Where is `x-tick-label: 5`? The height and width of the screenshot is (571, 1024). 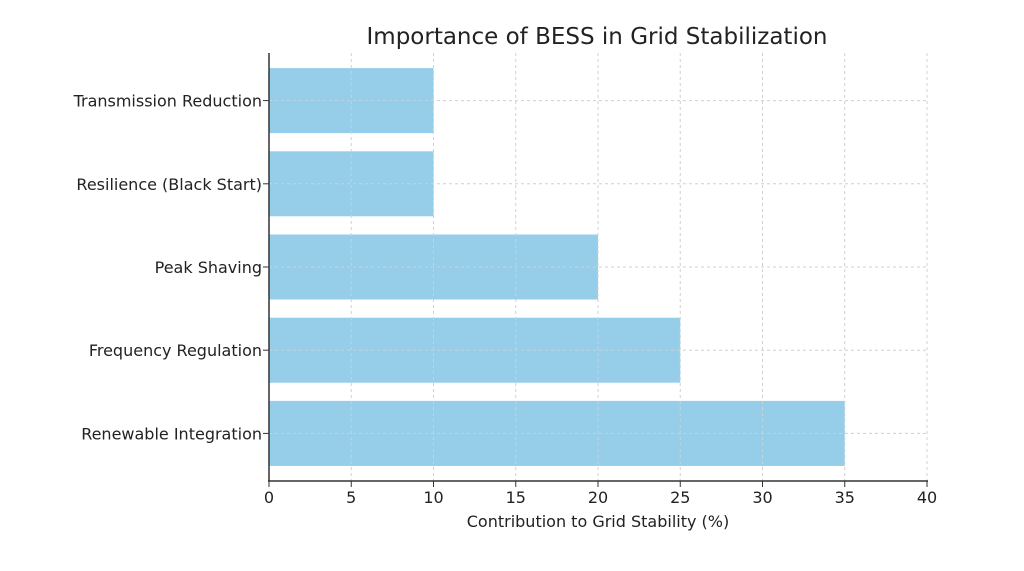 x-tick-label: 5 is located at coordinates (351, 497).